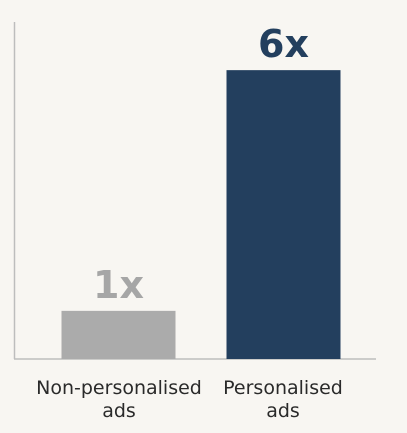 The height and width of the screenshot is (433, 407). Describe the element at coordinates (283, 388) in the screenshot. I see `category-label-line: Personalised` at that location.